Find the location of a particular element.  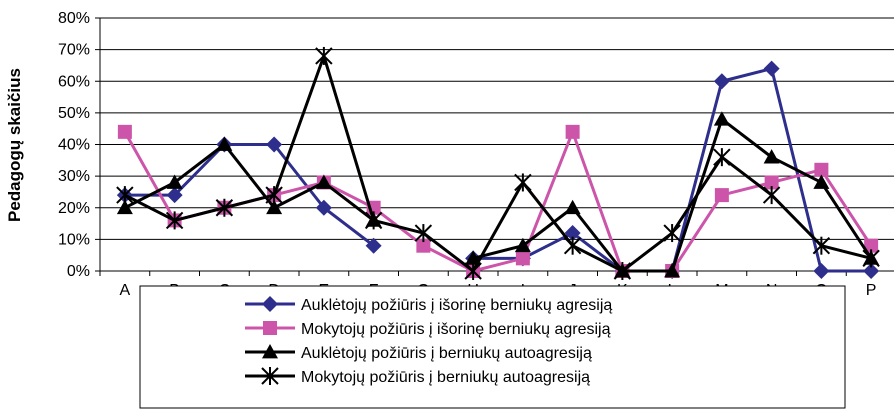

y-tick-label: 70% is located at coordinates (74, 50).